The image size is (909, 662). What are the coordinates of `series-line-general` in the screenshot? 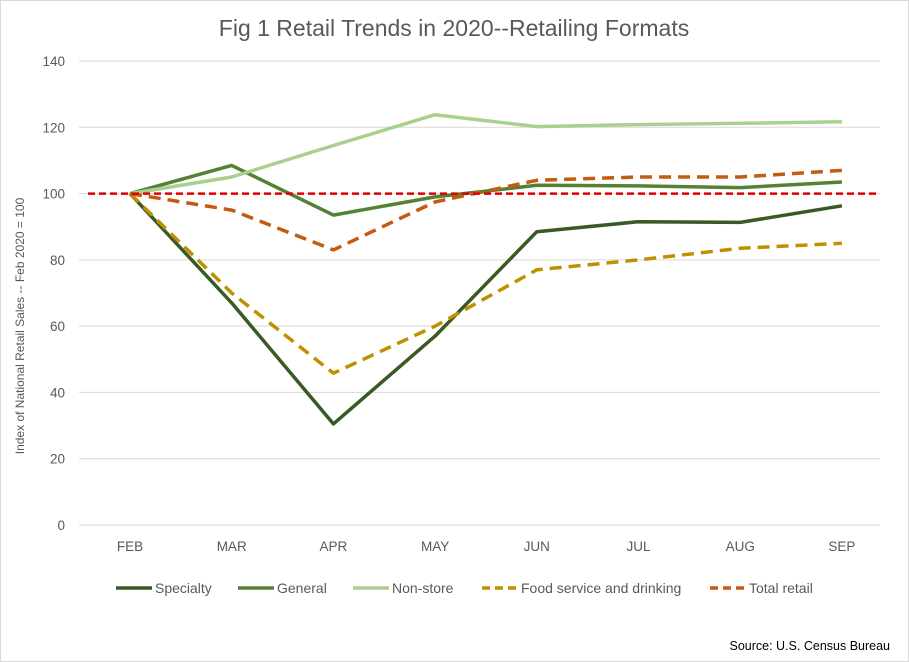 It's located at (485, 190).